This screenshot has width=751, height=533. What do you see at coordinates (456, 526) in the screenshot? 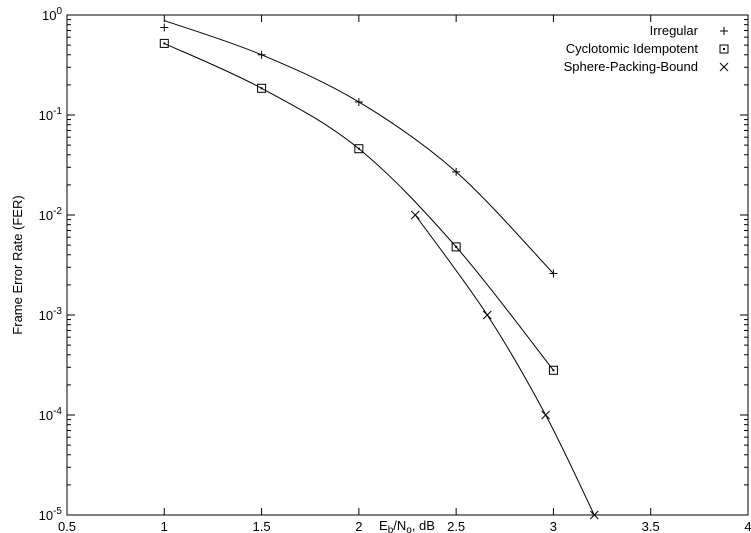
I see `x-tick-label: 2.5` at bounding box center [456, 526].